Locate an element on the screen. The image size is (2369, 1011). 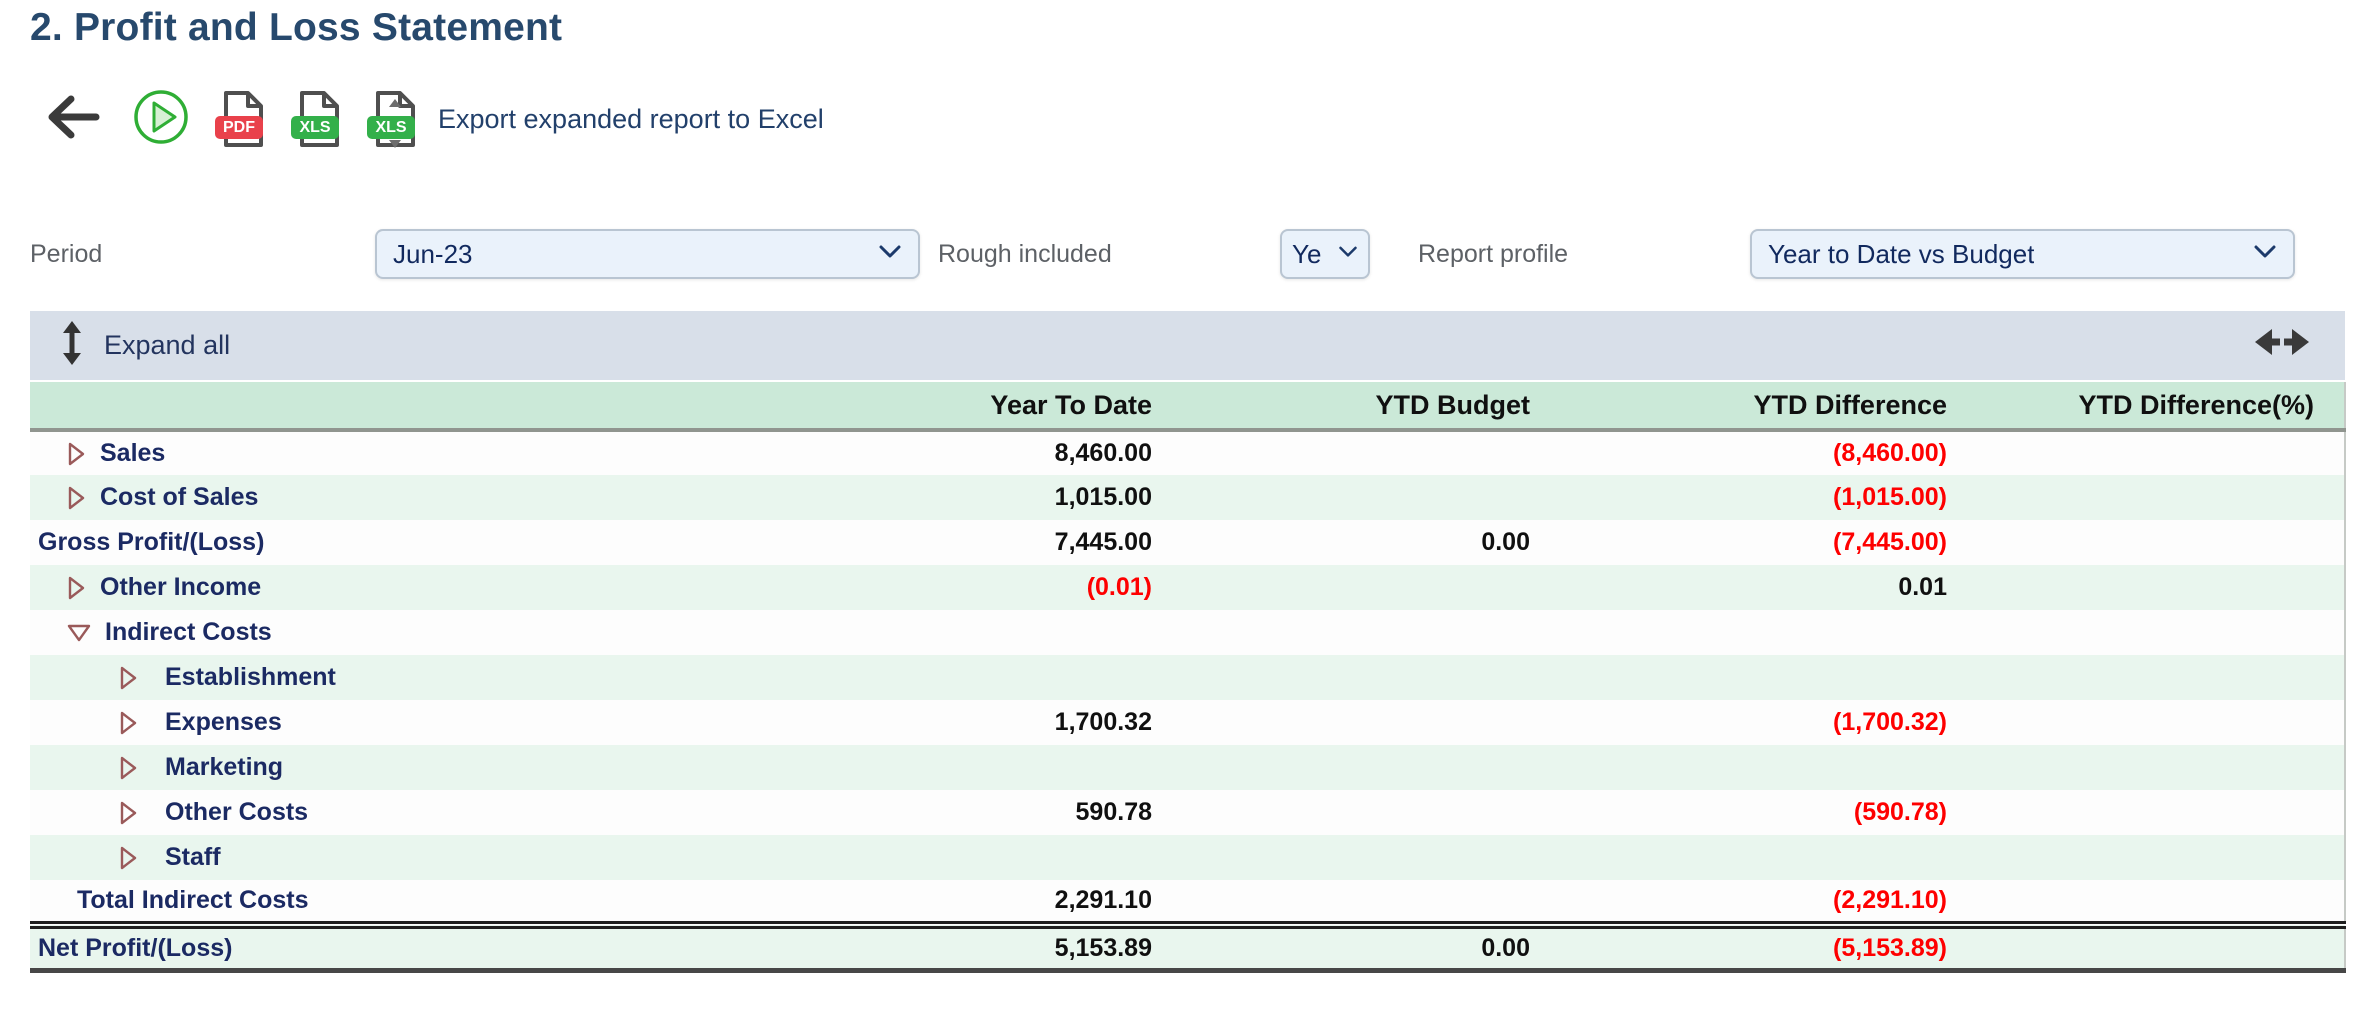
back-button is located at coordinates (73, 119).